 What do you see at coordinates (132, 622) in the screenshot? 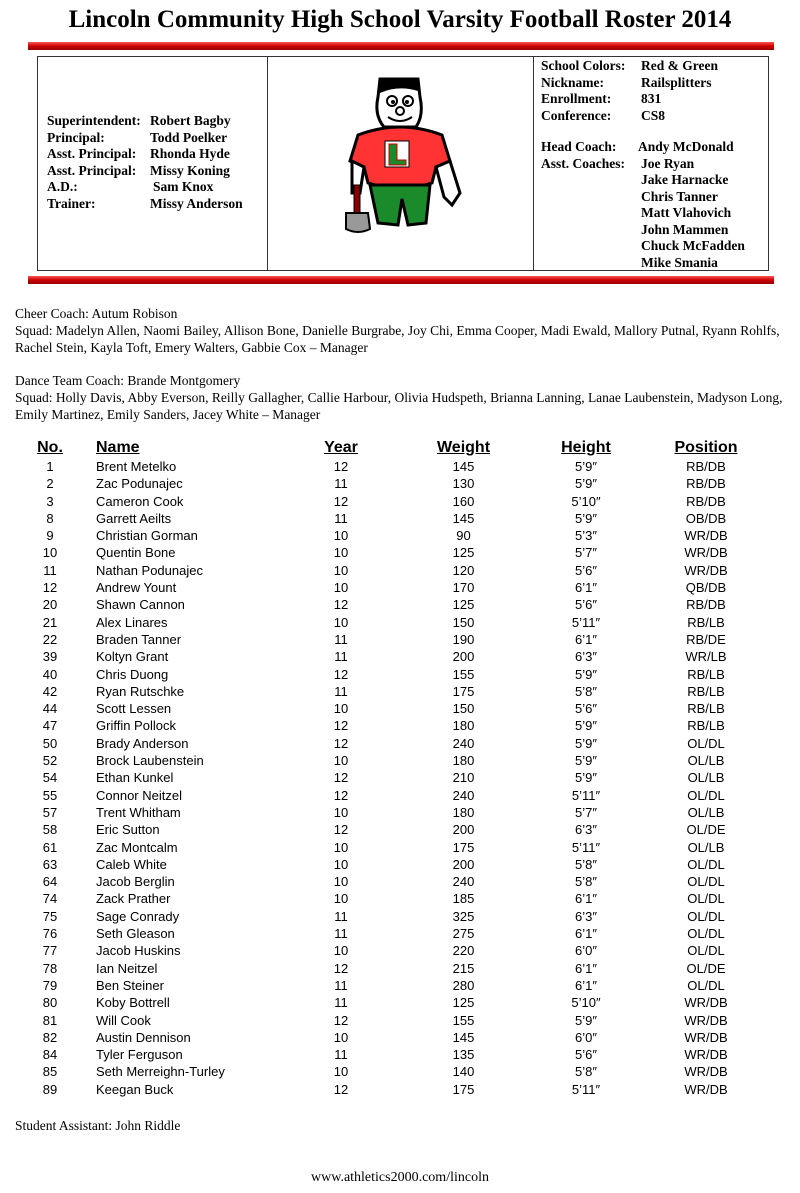
I see `player-name: Alex Linares` at bounding box center [132, 622].